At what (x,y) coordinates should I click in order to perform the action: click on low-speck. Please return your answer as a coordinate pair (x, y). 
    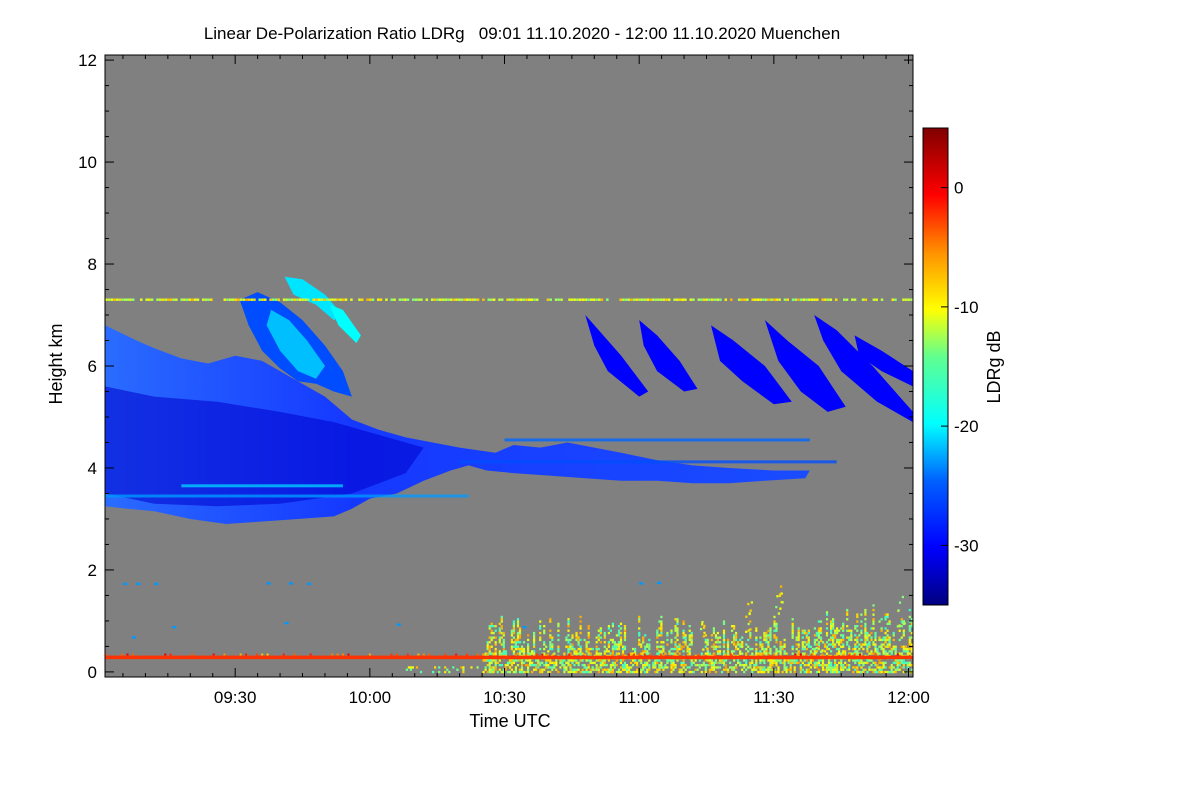
    Looking at the image, I should click on (309, 584).